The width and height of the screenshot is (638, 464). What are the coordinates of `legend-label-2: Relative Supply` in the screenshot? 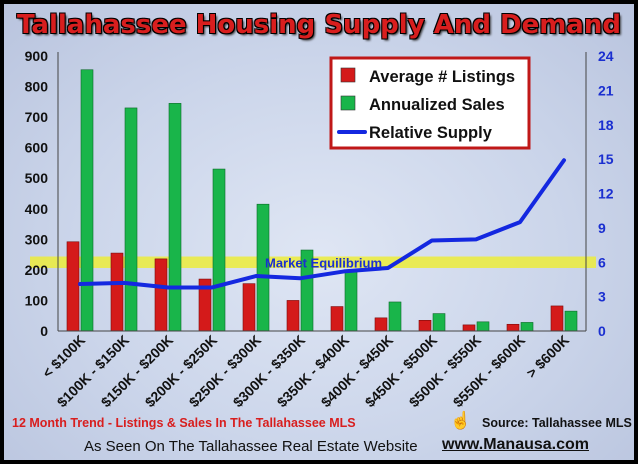 It's located at (431, 133).